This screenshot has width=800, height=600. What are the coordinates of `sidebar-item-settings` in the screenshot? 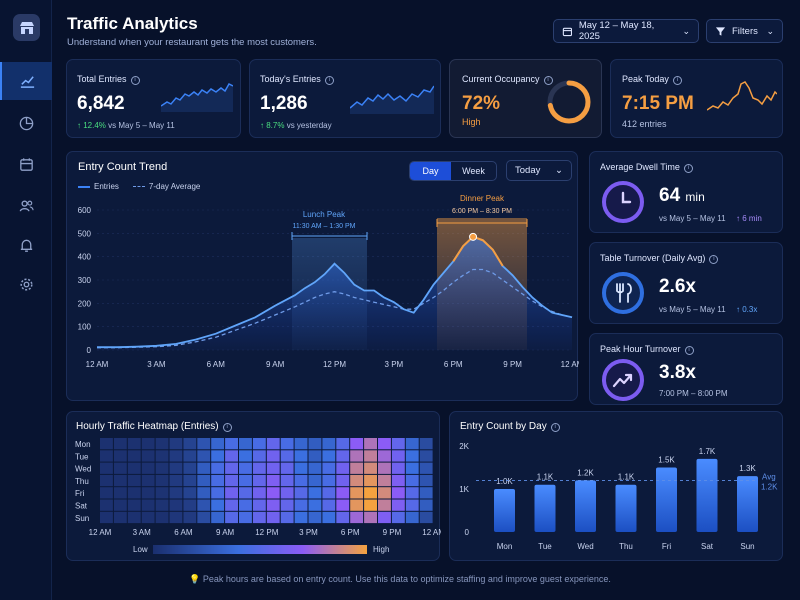 It's located at (26, 284).